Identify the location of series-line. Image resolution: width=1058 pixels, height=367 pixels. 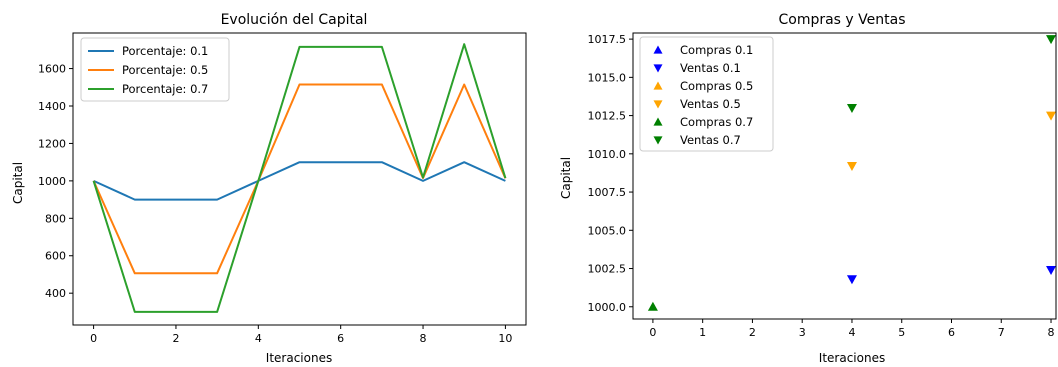
(299, 181).